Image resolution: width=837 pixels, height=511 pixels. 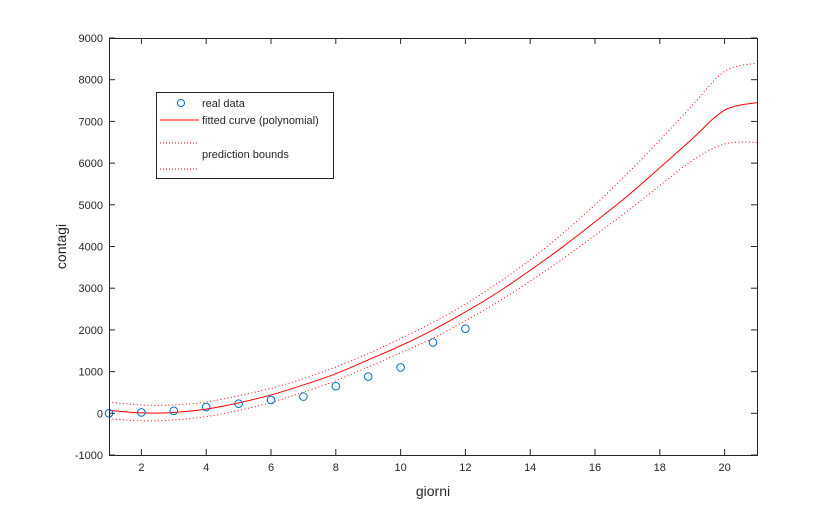 What do you see at coordinates (91, 81) in the screenshot?
I see `y-tick-label-8000: 8000` at bounding box center [91, 81].